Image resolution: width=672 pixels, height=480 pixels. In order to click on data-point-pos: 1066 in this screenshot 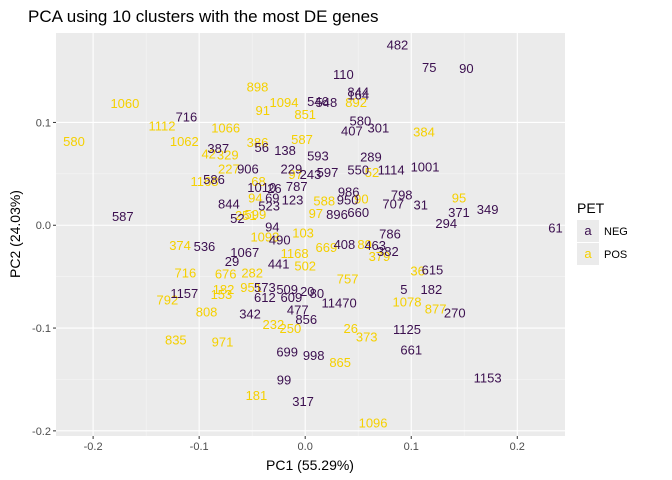, I will do `click(225, 128)`.